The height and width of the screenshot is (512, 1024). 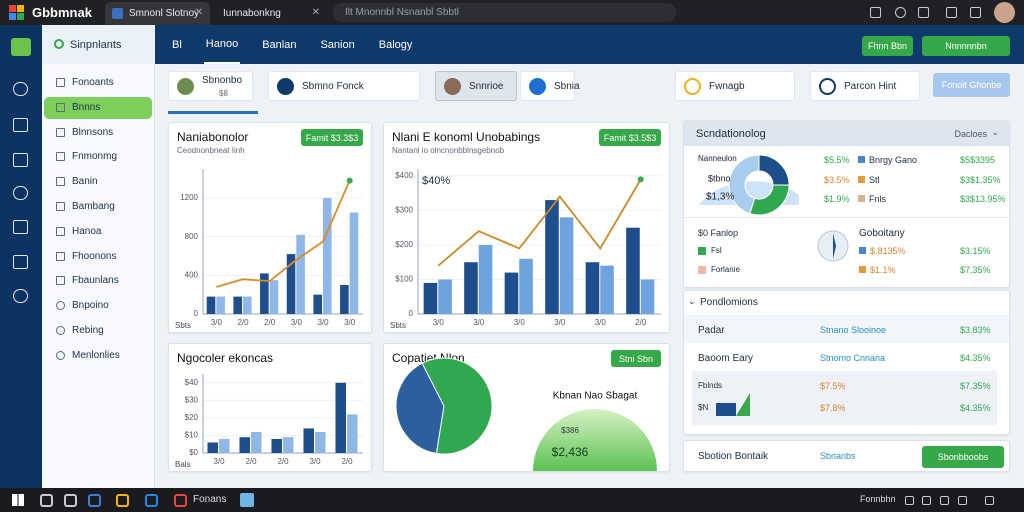 I want to click on sidebar-item: Bnpoino, so click(x=98, y=306).